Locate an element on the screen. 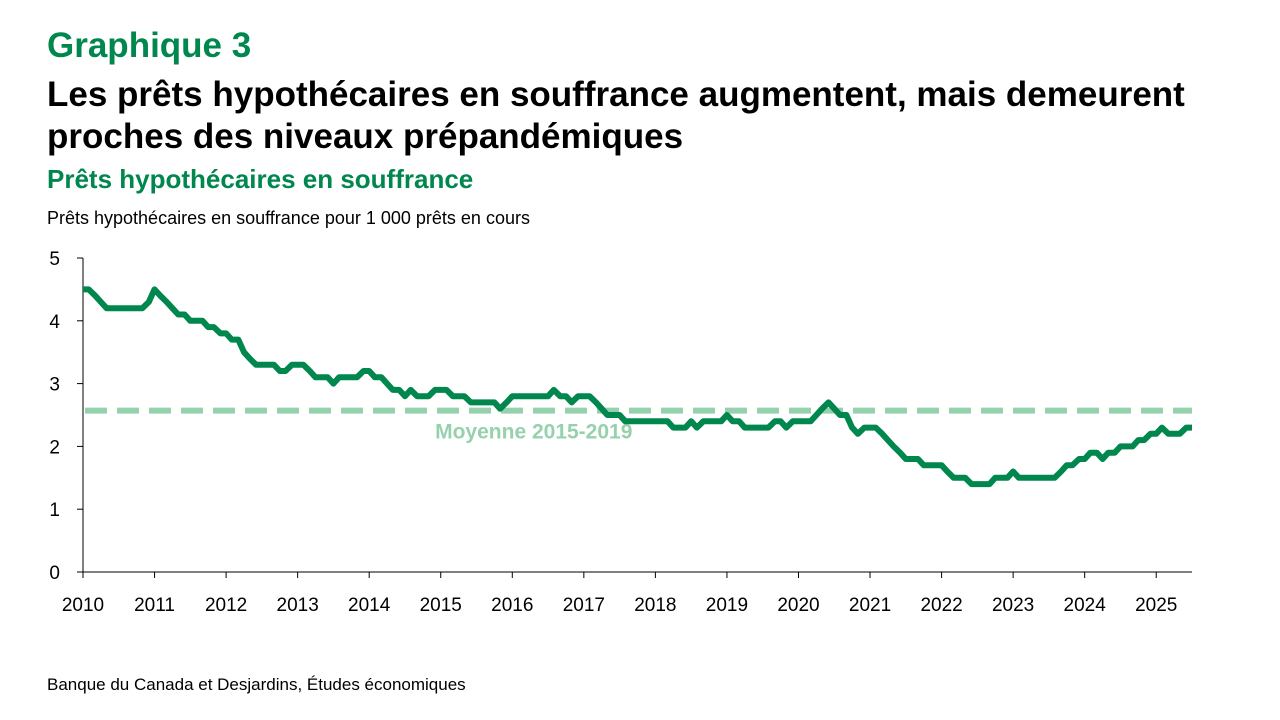 The width and height of the screenshot is (1280, 720). x-tick-label: 2011 is located at coordinates (154, 605).